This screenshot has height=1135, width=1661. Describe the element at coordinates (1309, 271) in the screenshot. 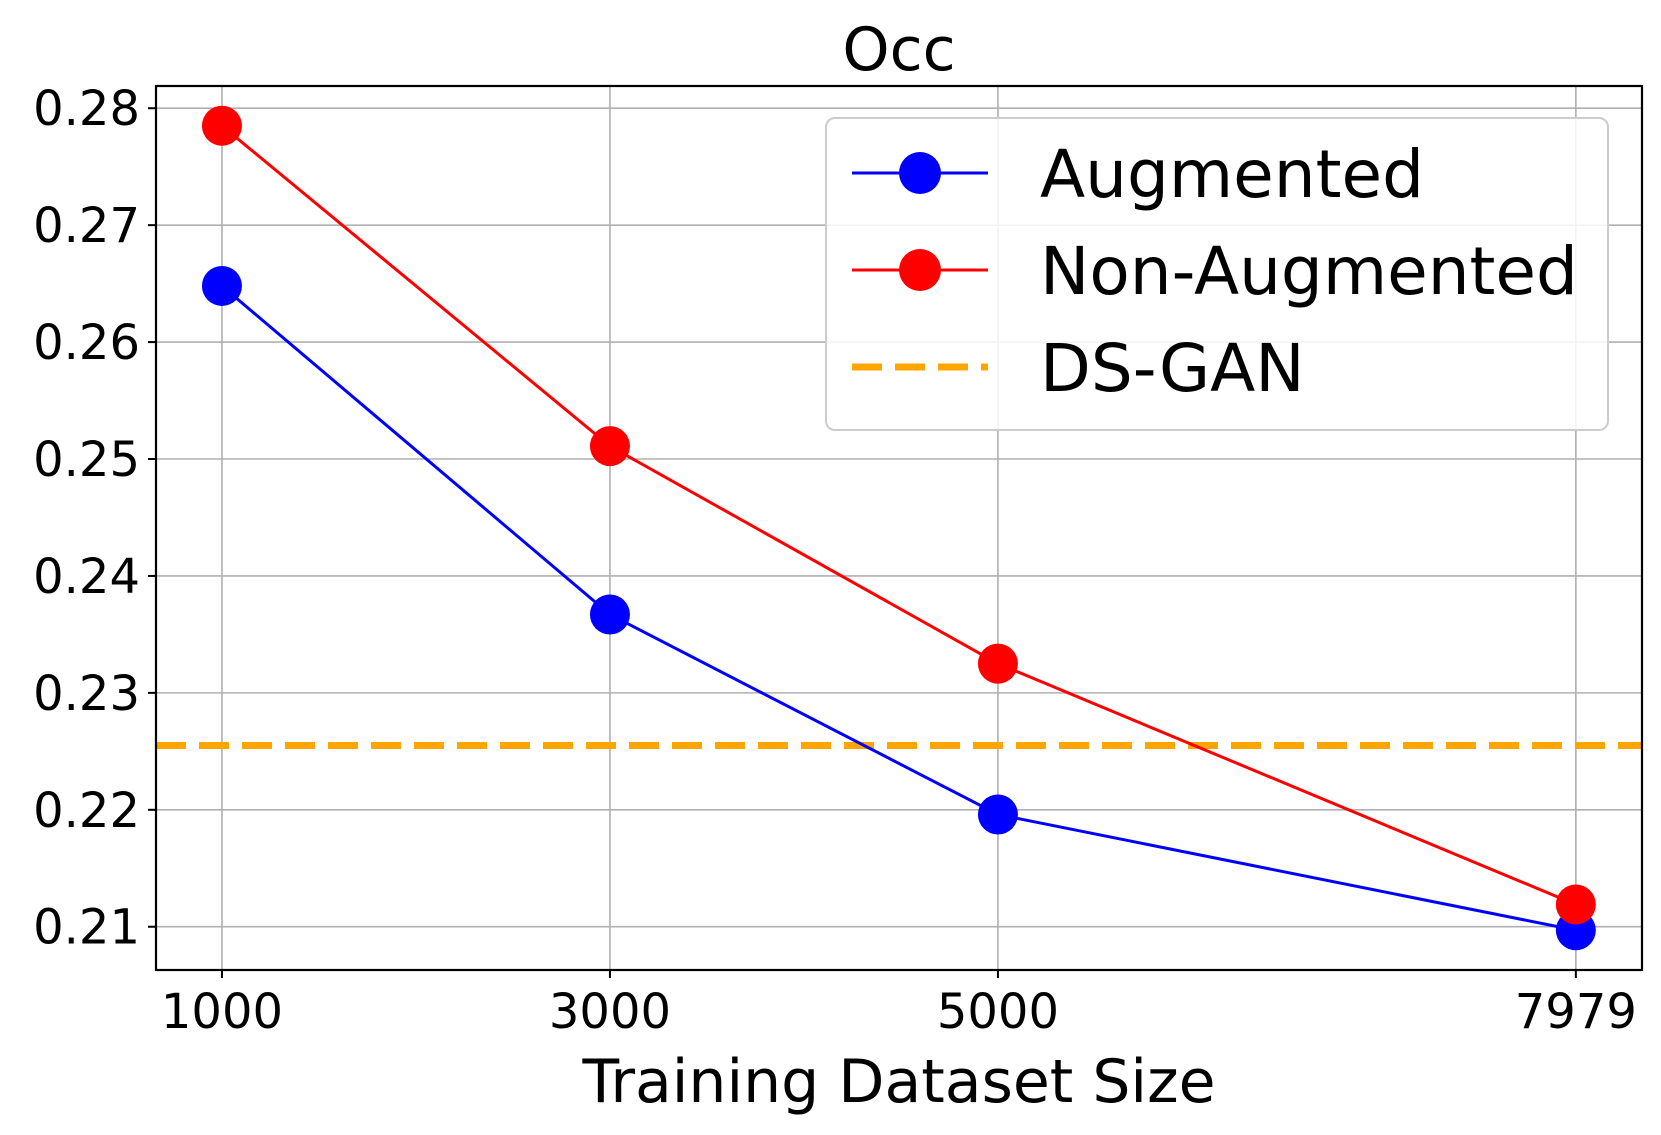

I see `legend-non-augmented-label: Non-Augmented` at that location.